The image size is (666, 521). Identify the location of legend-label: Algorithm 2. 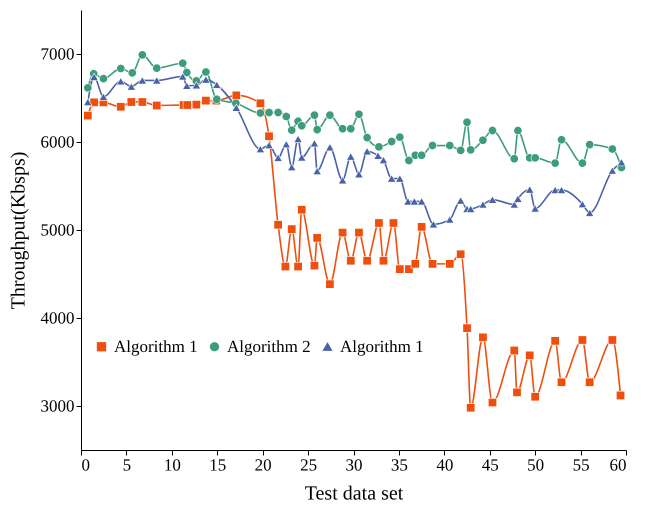
(269, 346).